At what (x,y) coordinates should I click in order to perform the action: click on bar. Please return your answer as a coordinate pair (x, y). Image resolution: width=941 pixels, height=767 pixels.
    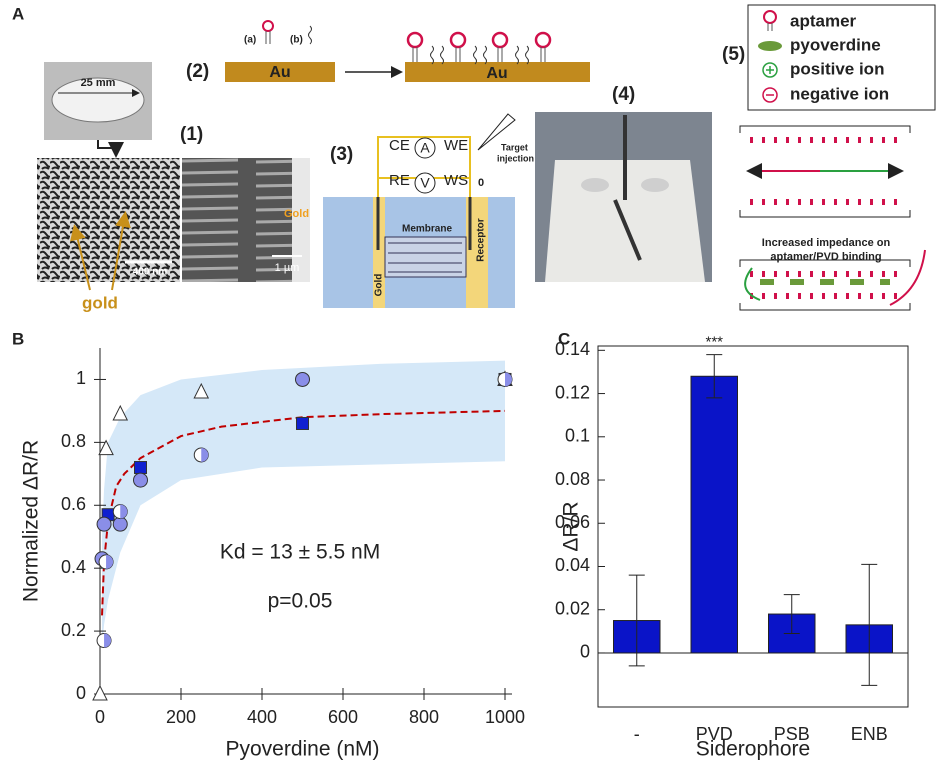
    Looking at the image, I should click on (714, 514).